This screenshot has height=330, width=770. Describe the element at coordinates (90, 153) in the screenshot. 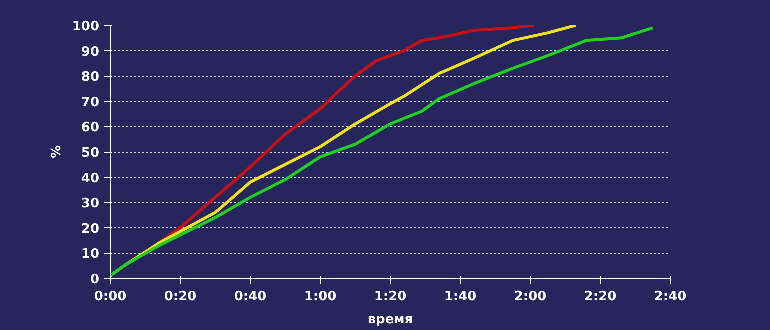

I see `y-tick-label: 50` at that location.